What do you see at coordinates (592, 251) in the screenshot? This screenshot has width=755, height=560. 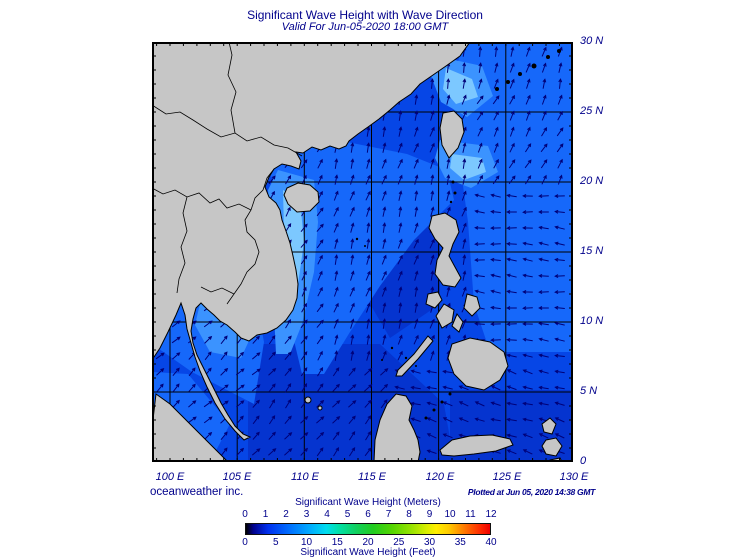 I see `lat-tick-label: 15 N` at bounding box center [592, 251].